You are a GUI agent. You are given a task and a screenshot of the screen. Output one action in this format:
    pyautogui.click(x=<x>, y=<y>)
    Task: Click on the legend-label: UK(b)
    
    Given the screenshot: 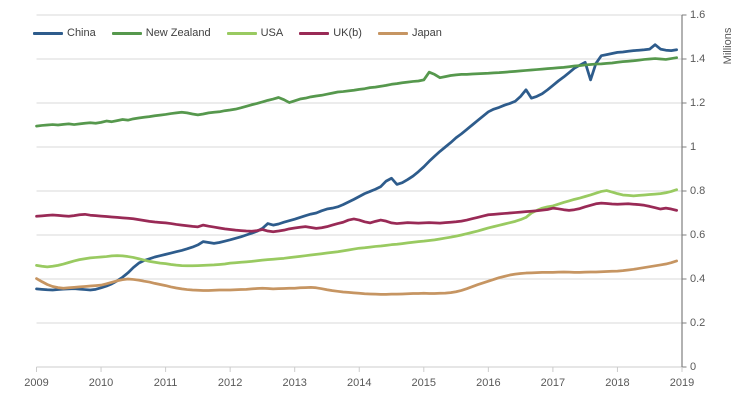 What is the action you would take?
    pyautogui.click(x=347, y=33)
    